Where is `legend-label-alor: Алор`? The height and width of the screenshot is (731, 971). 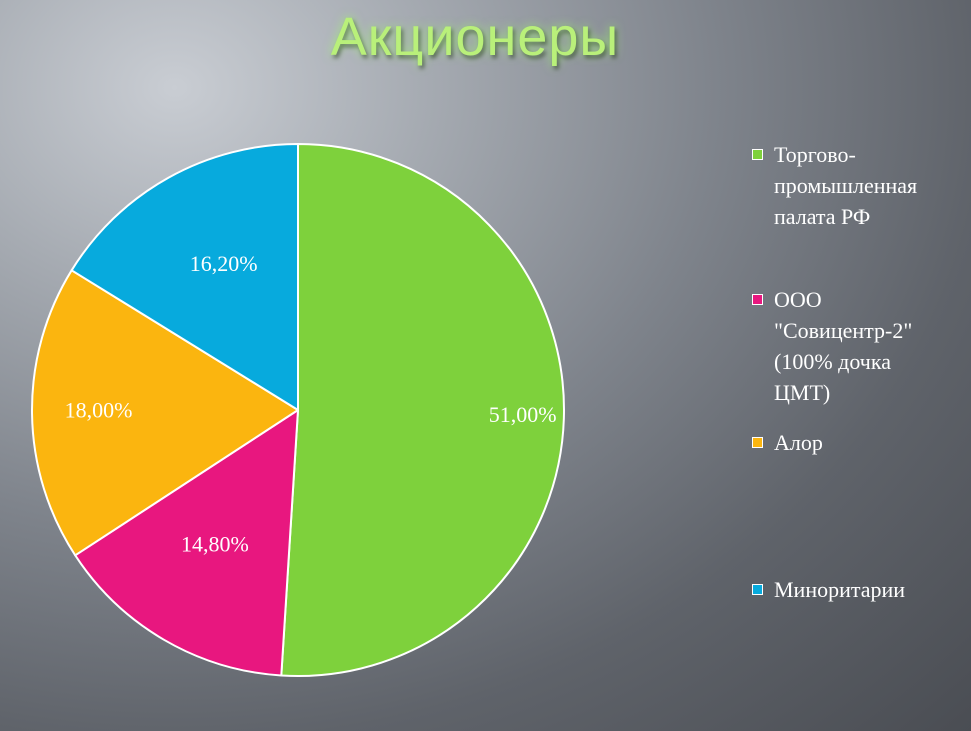
legend-label-alor: Алор is located at coordinates (798, 442).